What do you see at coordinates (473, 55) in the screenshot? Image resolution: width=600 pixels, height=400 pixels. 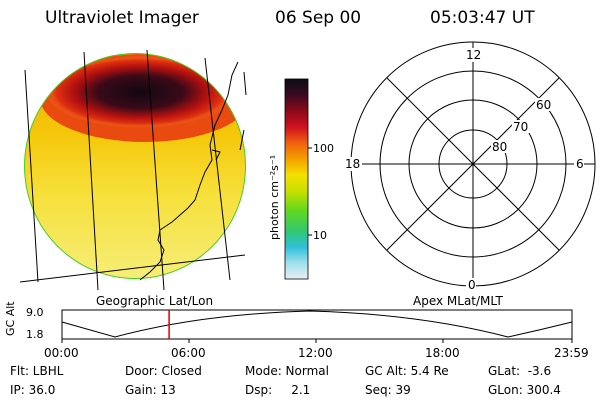 I see `mlt-label-12: 12` at bounding box center [473, 55].